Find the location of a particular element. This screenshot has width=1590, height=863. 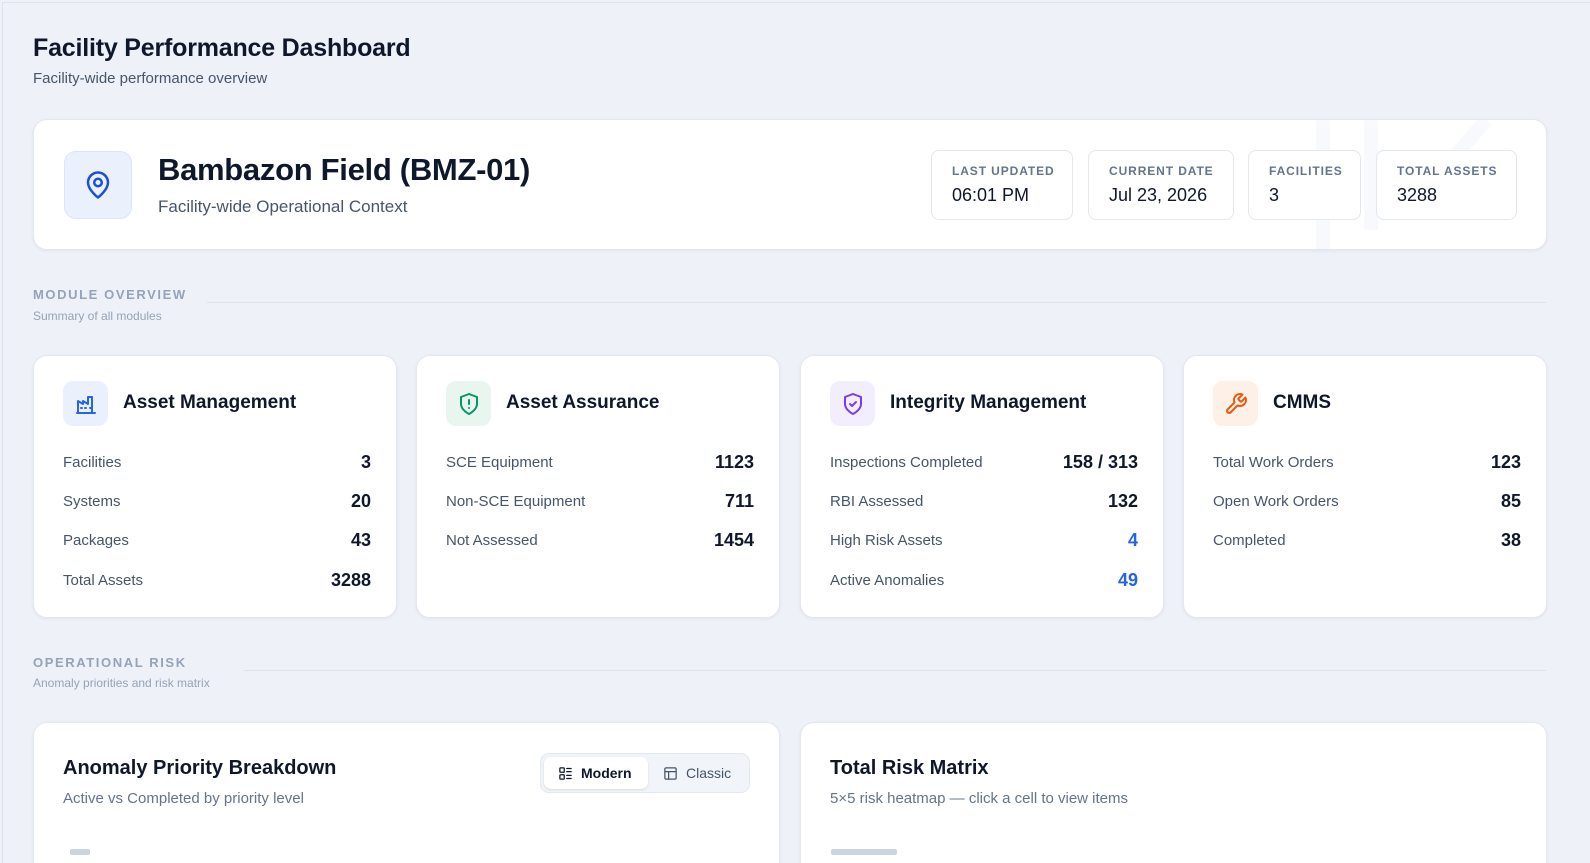

section-subtitle-module-overview: Summary of all modules is located at coordinates (97, 316).